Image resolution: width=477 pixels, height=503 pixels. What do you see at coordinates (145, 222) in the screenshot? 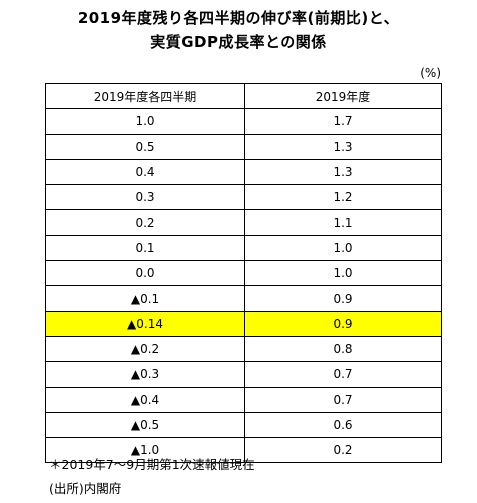
I see `cell-quarterly: 0.2` at bounding box center [145, 222].